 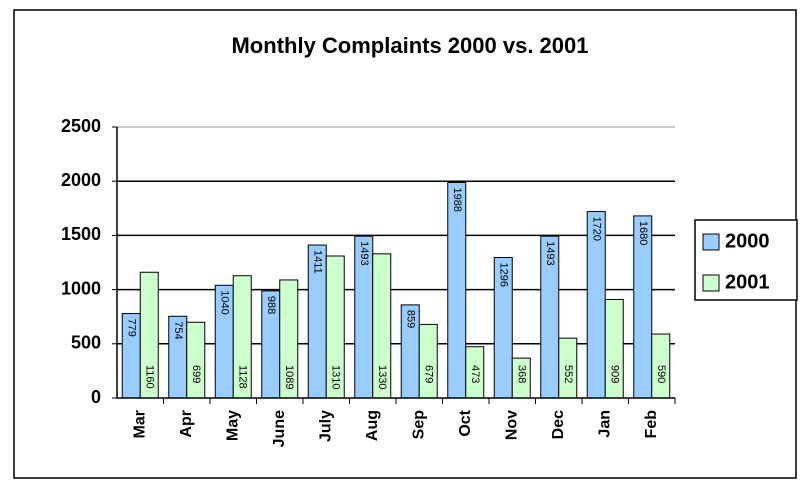 What do you see at coordinates (428, 374) in the screenshot?
I see `data-label: 679` at bounding box center [428, 374].